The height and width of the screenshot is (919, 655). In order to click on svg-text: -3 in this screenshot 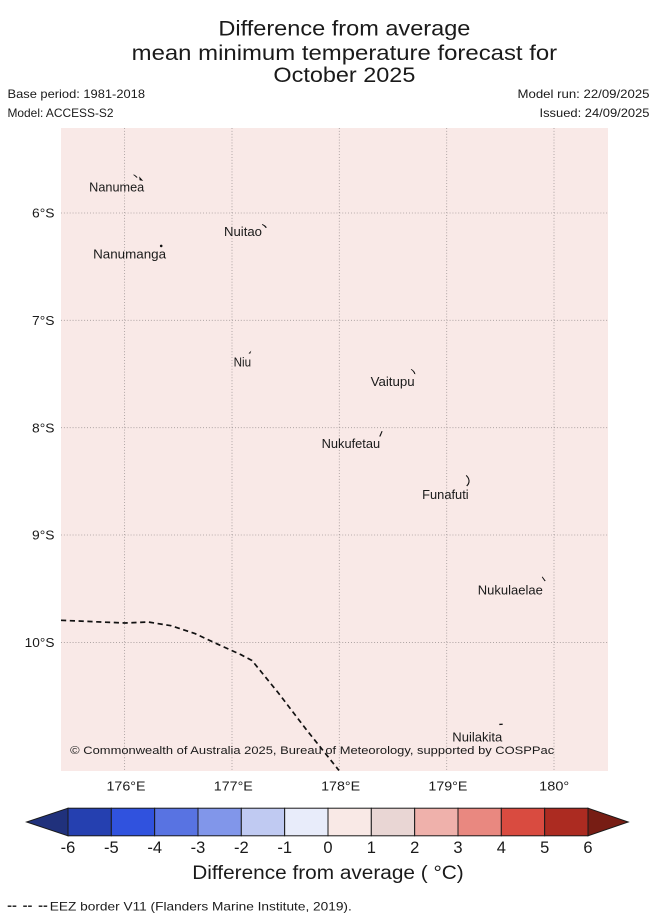, I will do `click(198, 848)`.